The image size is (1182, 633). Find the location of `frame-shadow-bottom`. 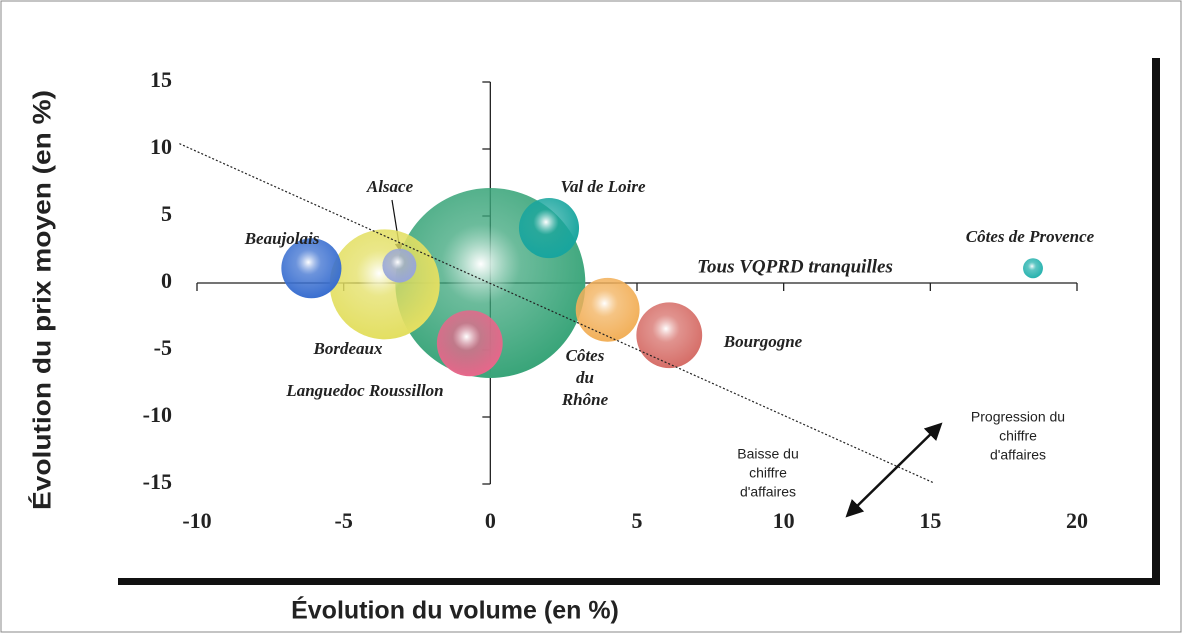

frame-shadow-bottom is located at coordinates (639, 581).